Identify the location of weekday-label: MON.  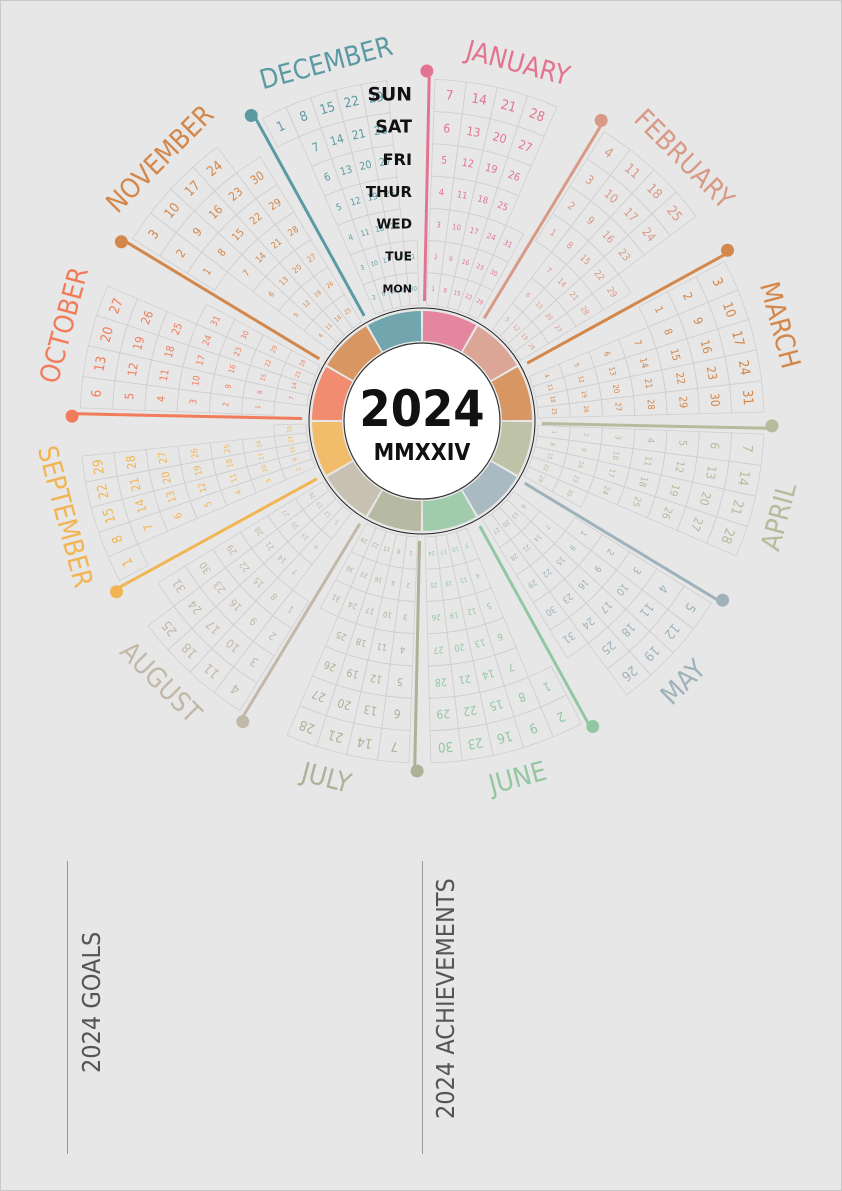
(397, 288).